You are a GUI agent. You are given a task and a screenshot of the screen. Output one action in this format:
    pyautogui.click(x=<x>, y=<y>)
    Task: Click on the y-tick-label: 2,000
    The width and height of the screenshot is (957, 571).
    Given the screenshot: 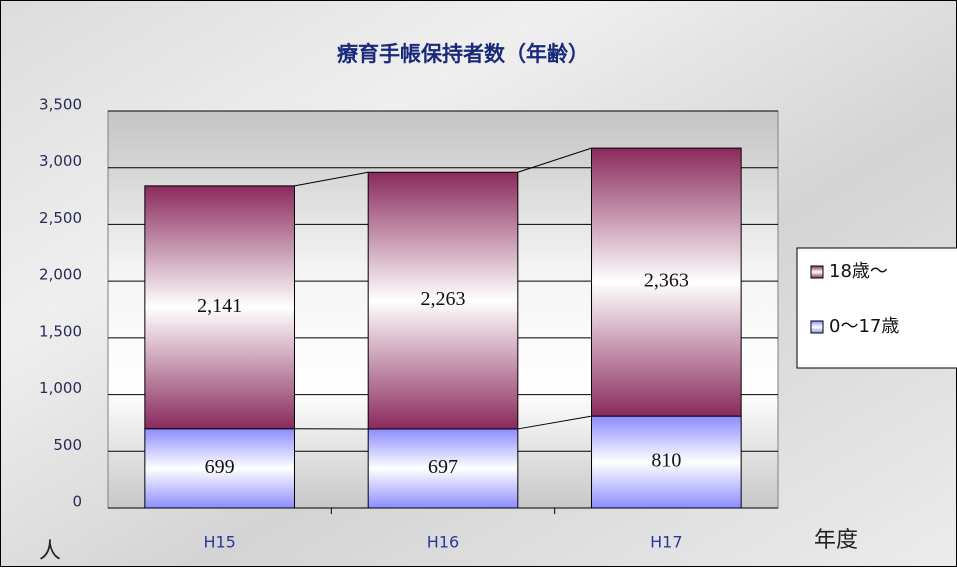 What is the action you would take?
    pyautogui.click(x=60, y=275)
    